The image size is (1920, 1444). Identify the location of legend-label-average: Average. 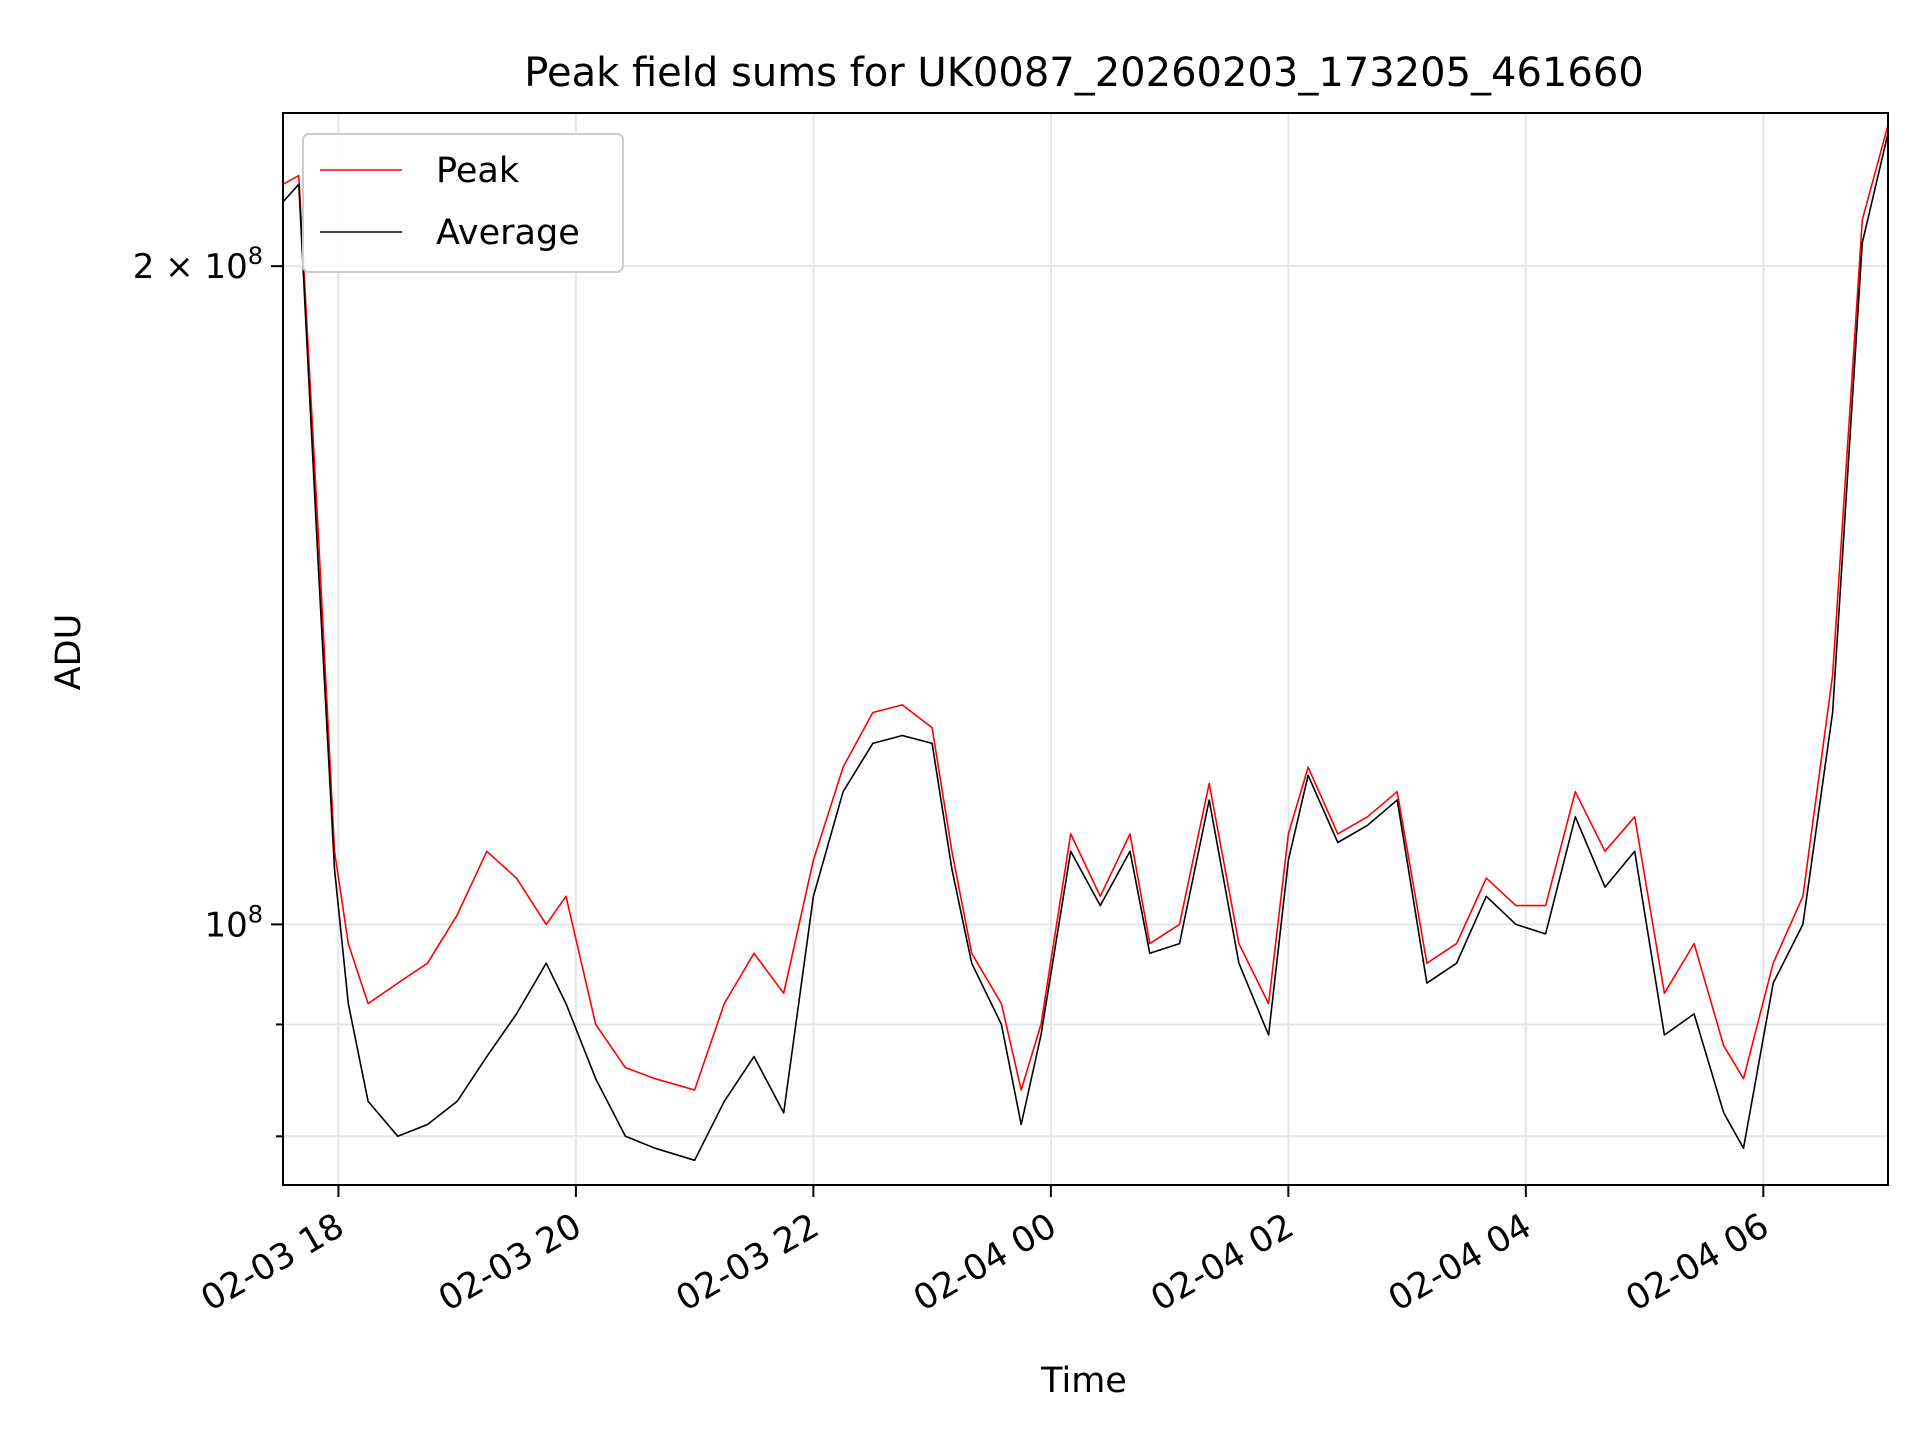
(508, 233).